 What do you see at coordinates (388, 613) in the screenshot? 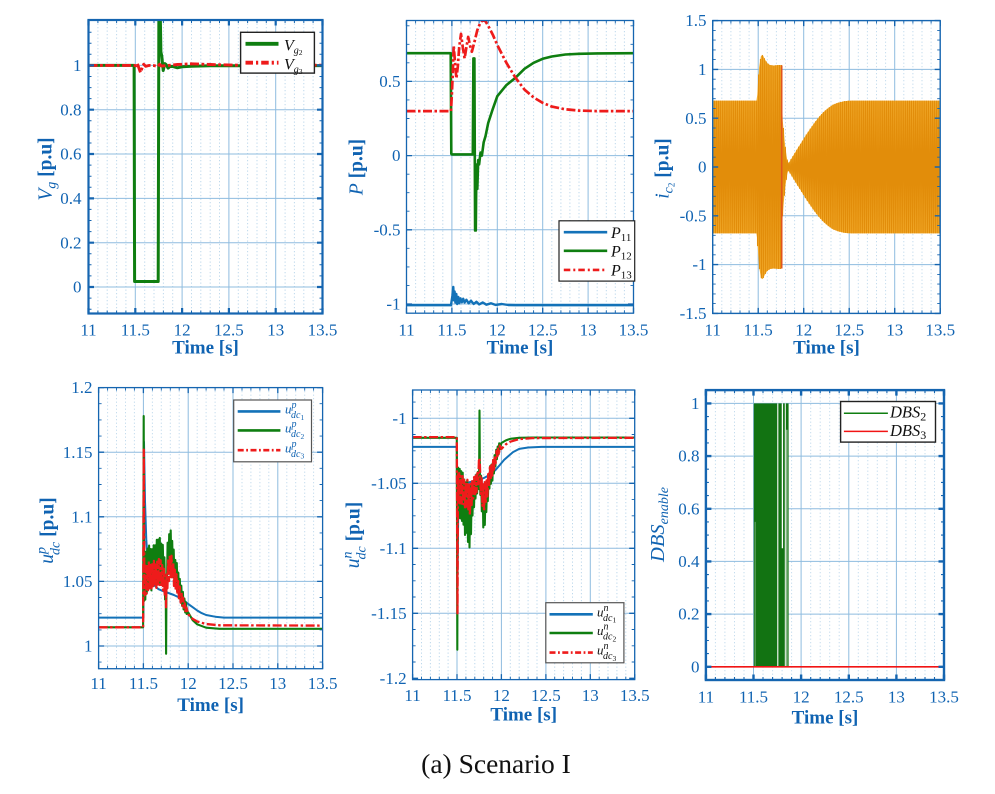
I see `svg-text: -1.15` at bounding box center [388, 613].